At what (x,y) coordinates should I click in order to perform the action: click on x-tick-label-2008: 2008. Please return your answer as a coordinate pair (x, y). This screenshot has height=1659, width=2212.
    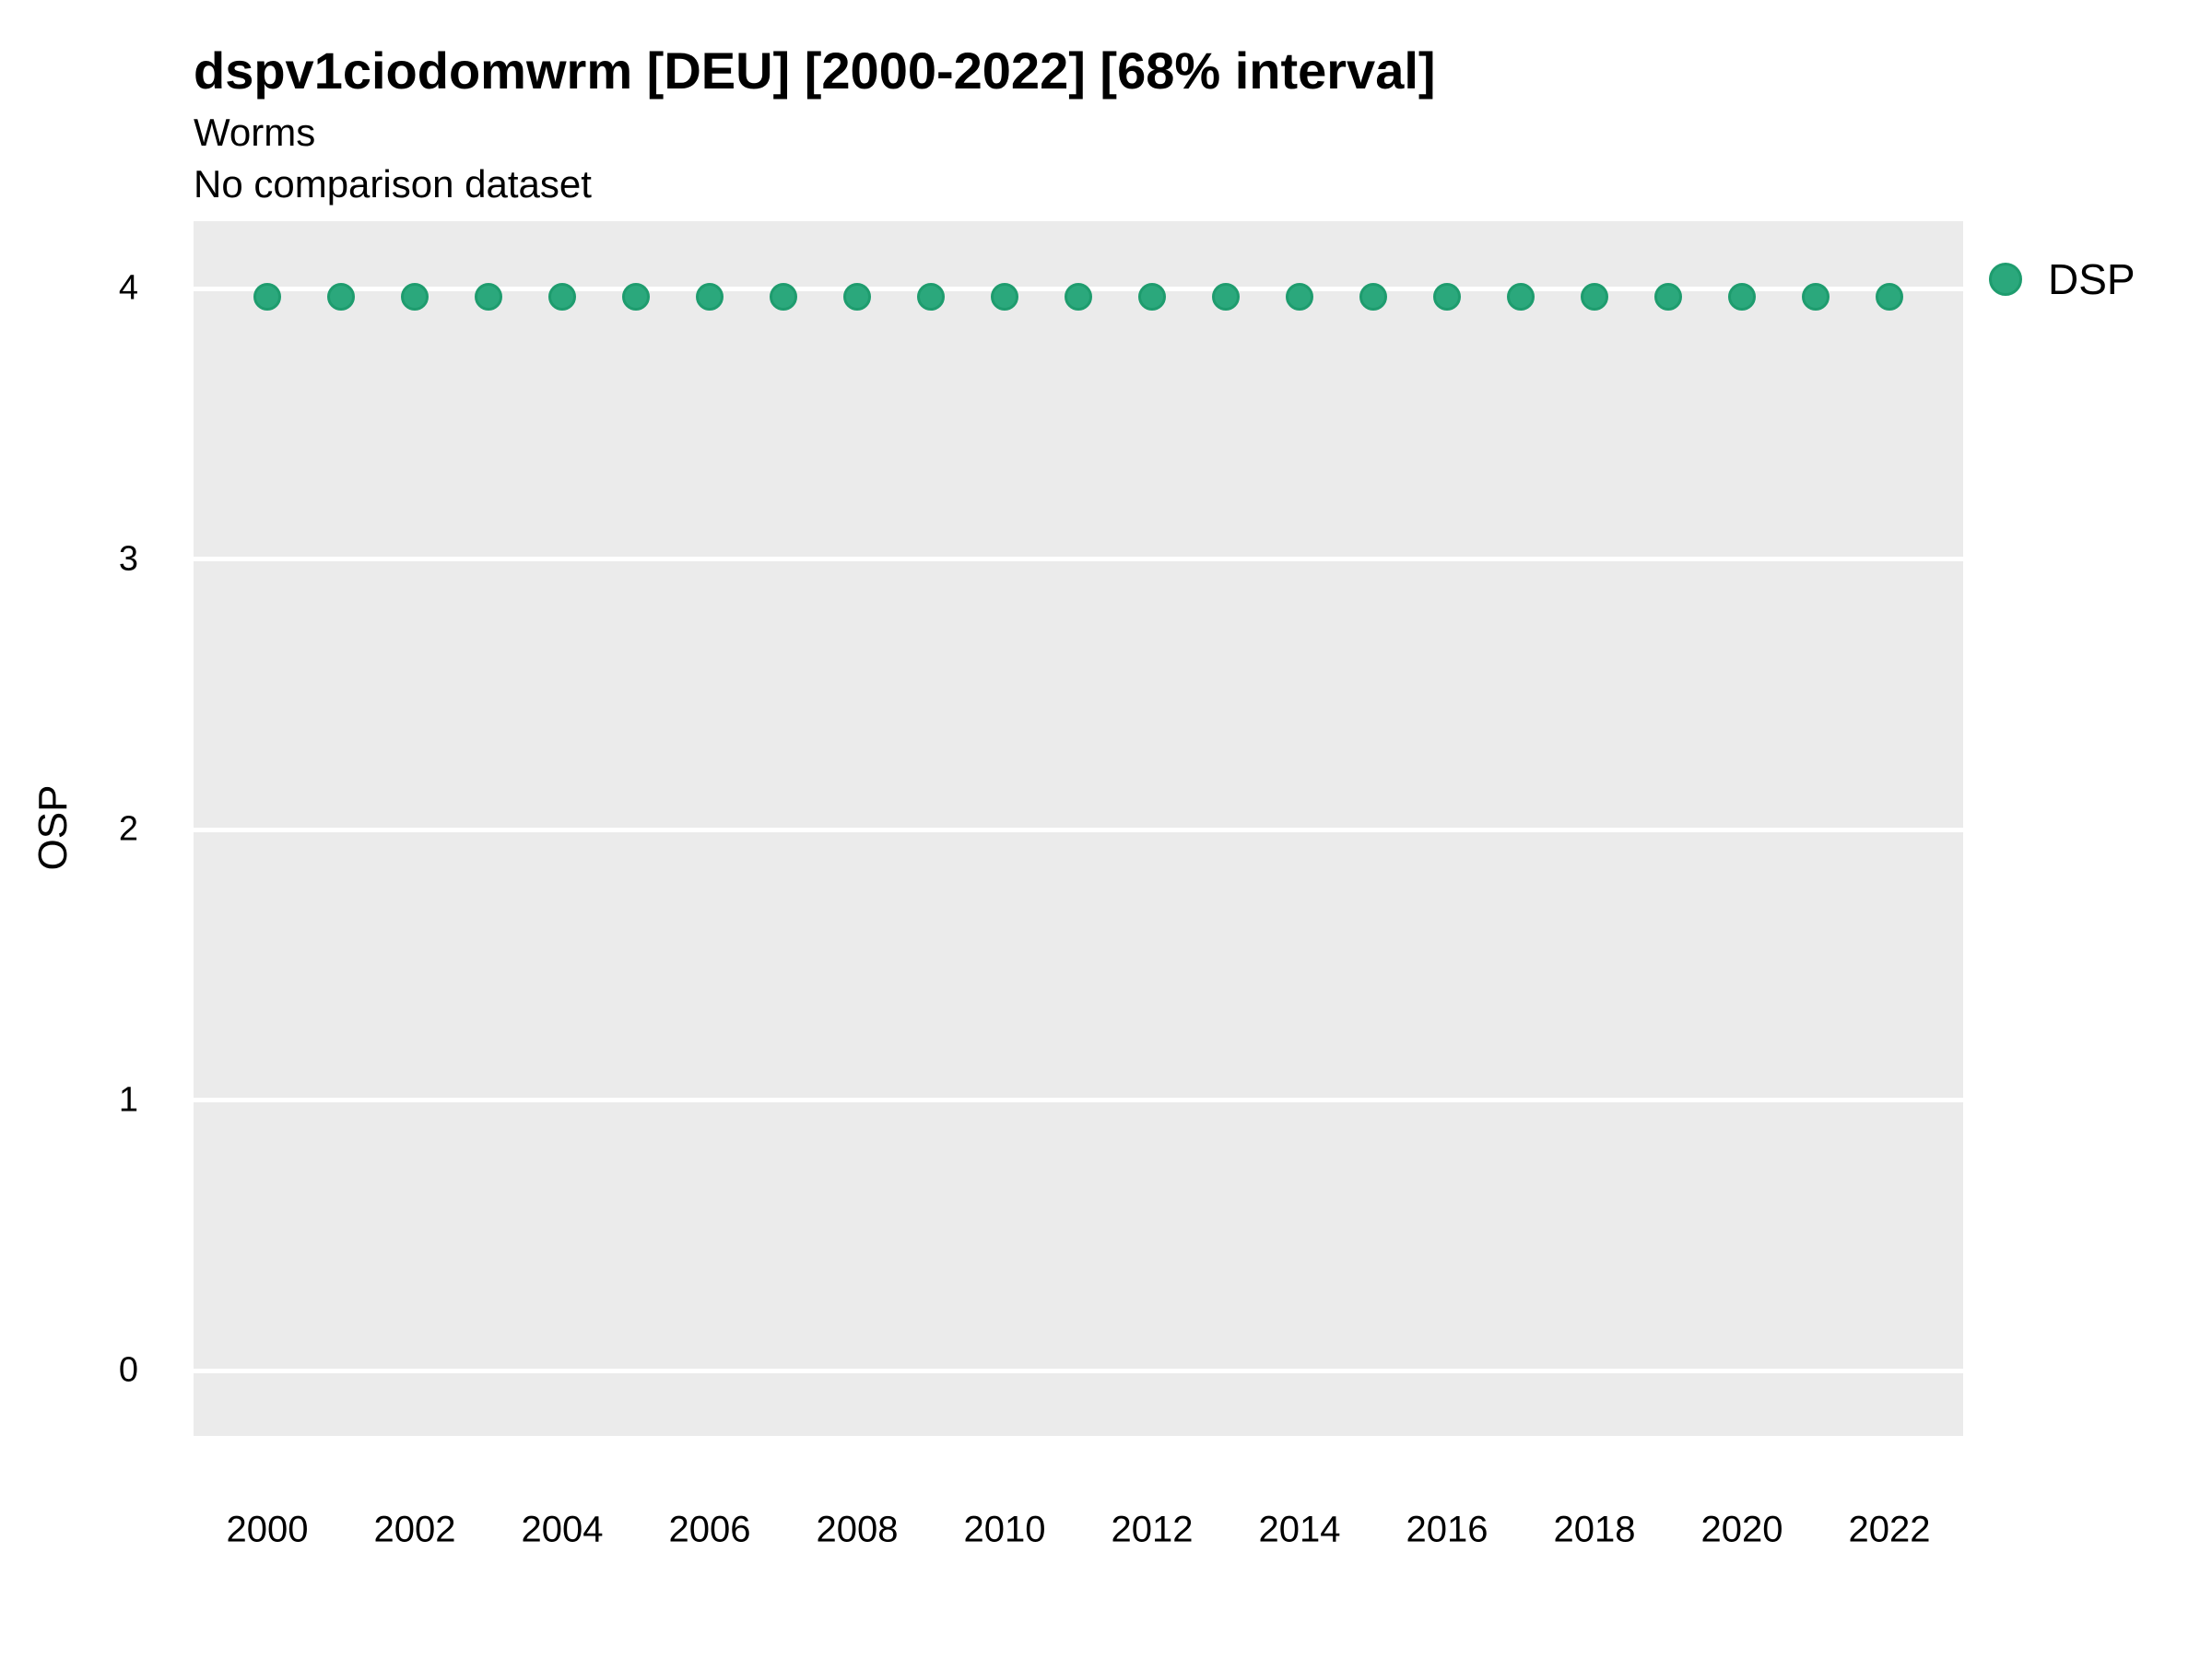
    Looking at the image, I should click on (857, 1529).